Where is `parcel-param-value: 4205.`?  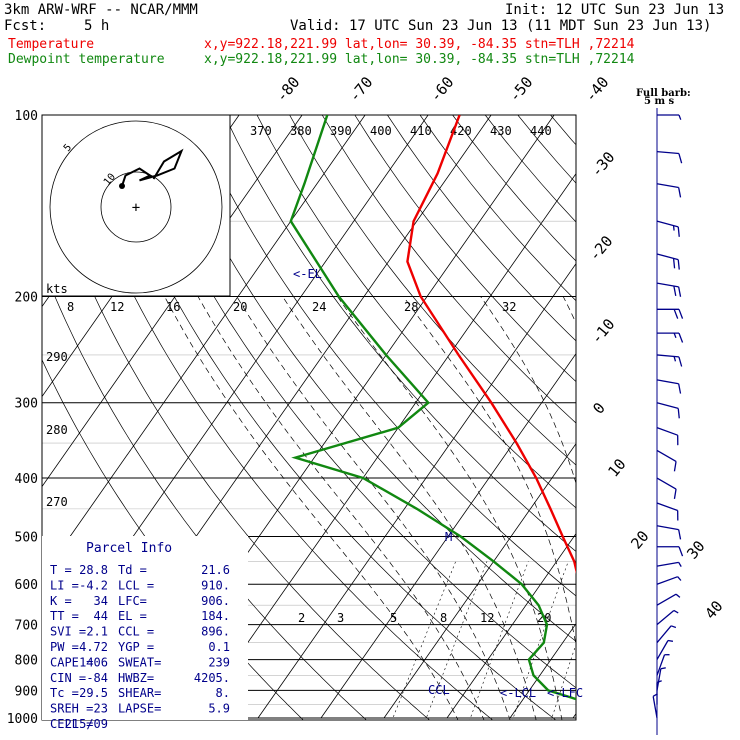
parcel-param-value: 4205. is located at coordinates (212, 678).